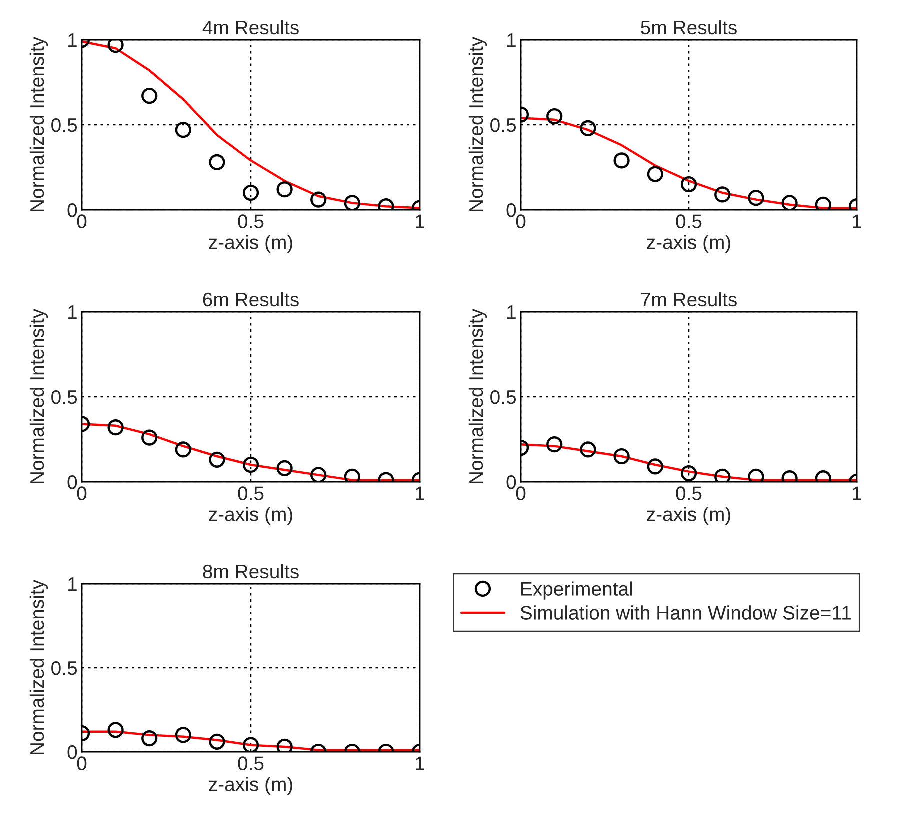 The width and height of the screenshot is (917, 815). I want to click on line-series, so click(251, 125).